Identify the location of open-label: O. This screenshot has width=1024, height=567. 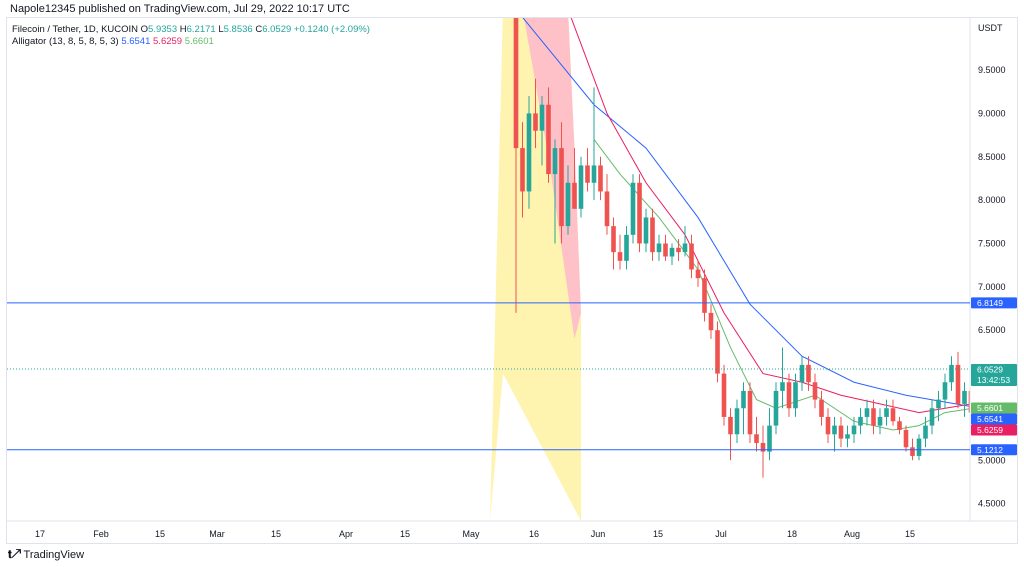
(144, 29).